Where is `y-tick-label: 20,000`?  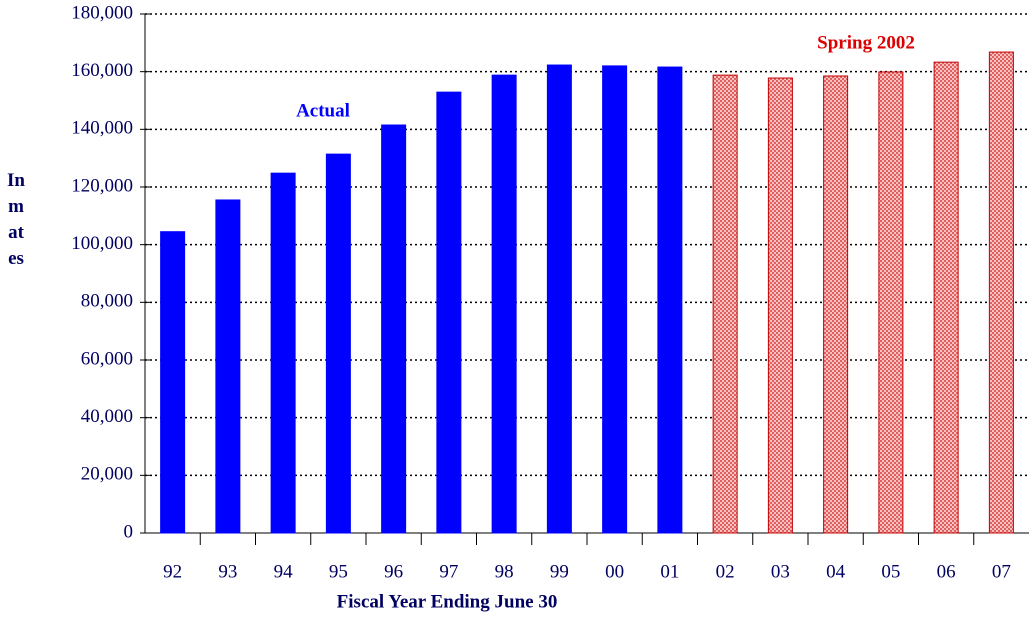
y-tick-label: 20,000 is located at coordinates (107, 474).